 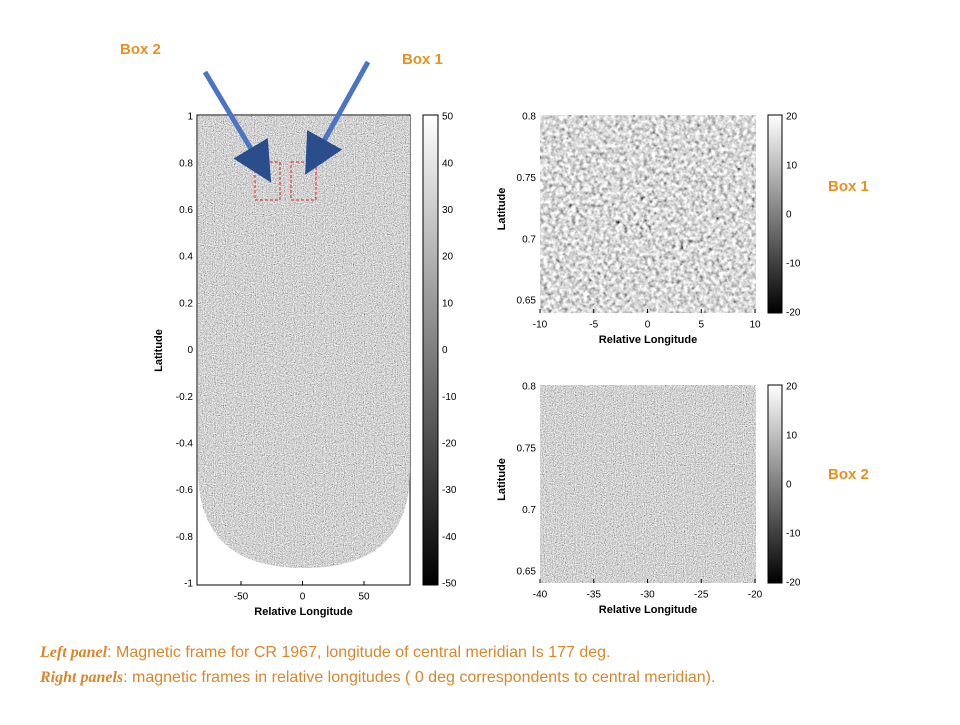 What do you see at coordinates (241, 597) in the screenshot?
I see `x-tick-label: -50` at bounding box center [241, 597].